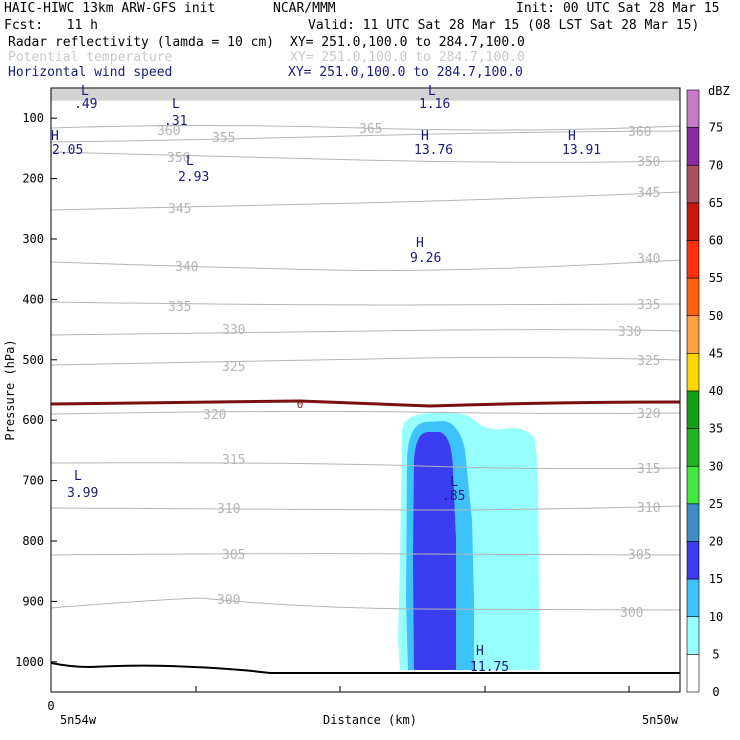  I want to click on wind-extremum-value: 13.91, so click(581, 150).